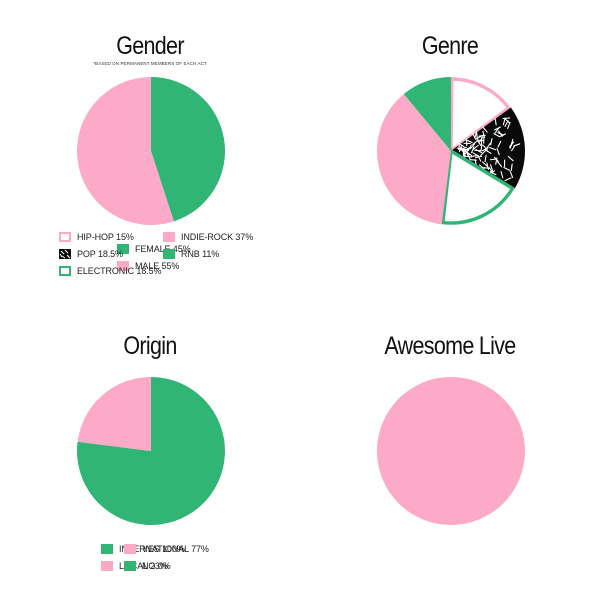 This screenshot has width=600, height=600. I want to click on legend-item: YES 100%, so click(154, 549).